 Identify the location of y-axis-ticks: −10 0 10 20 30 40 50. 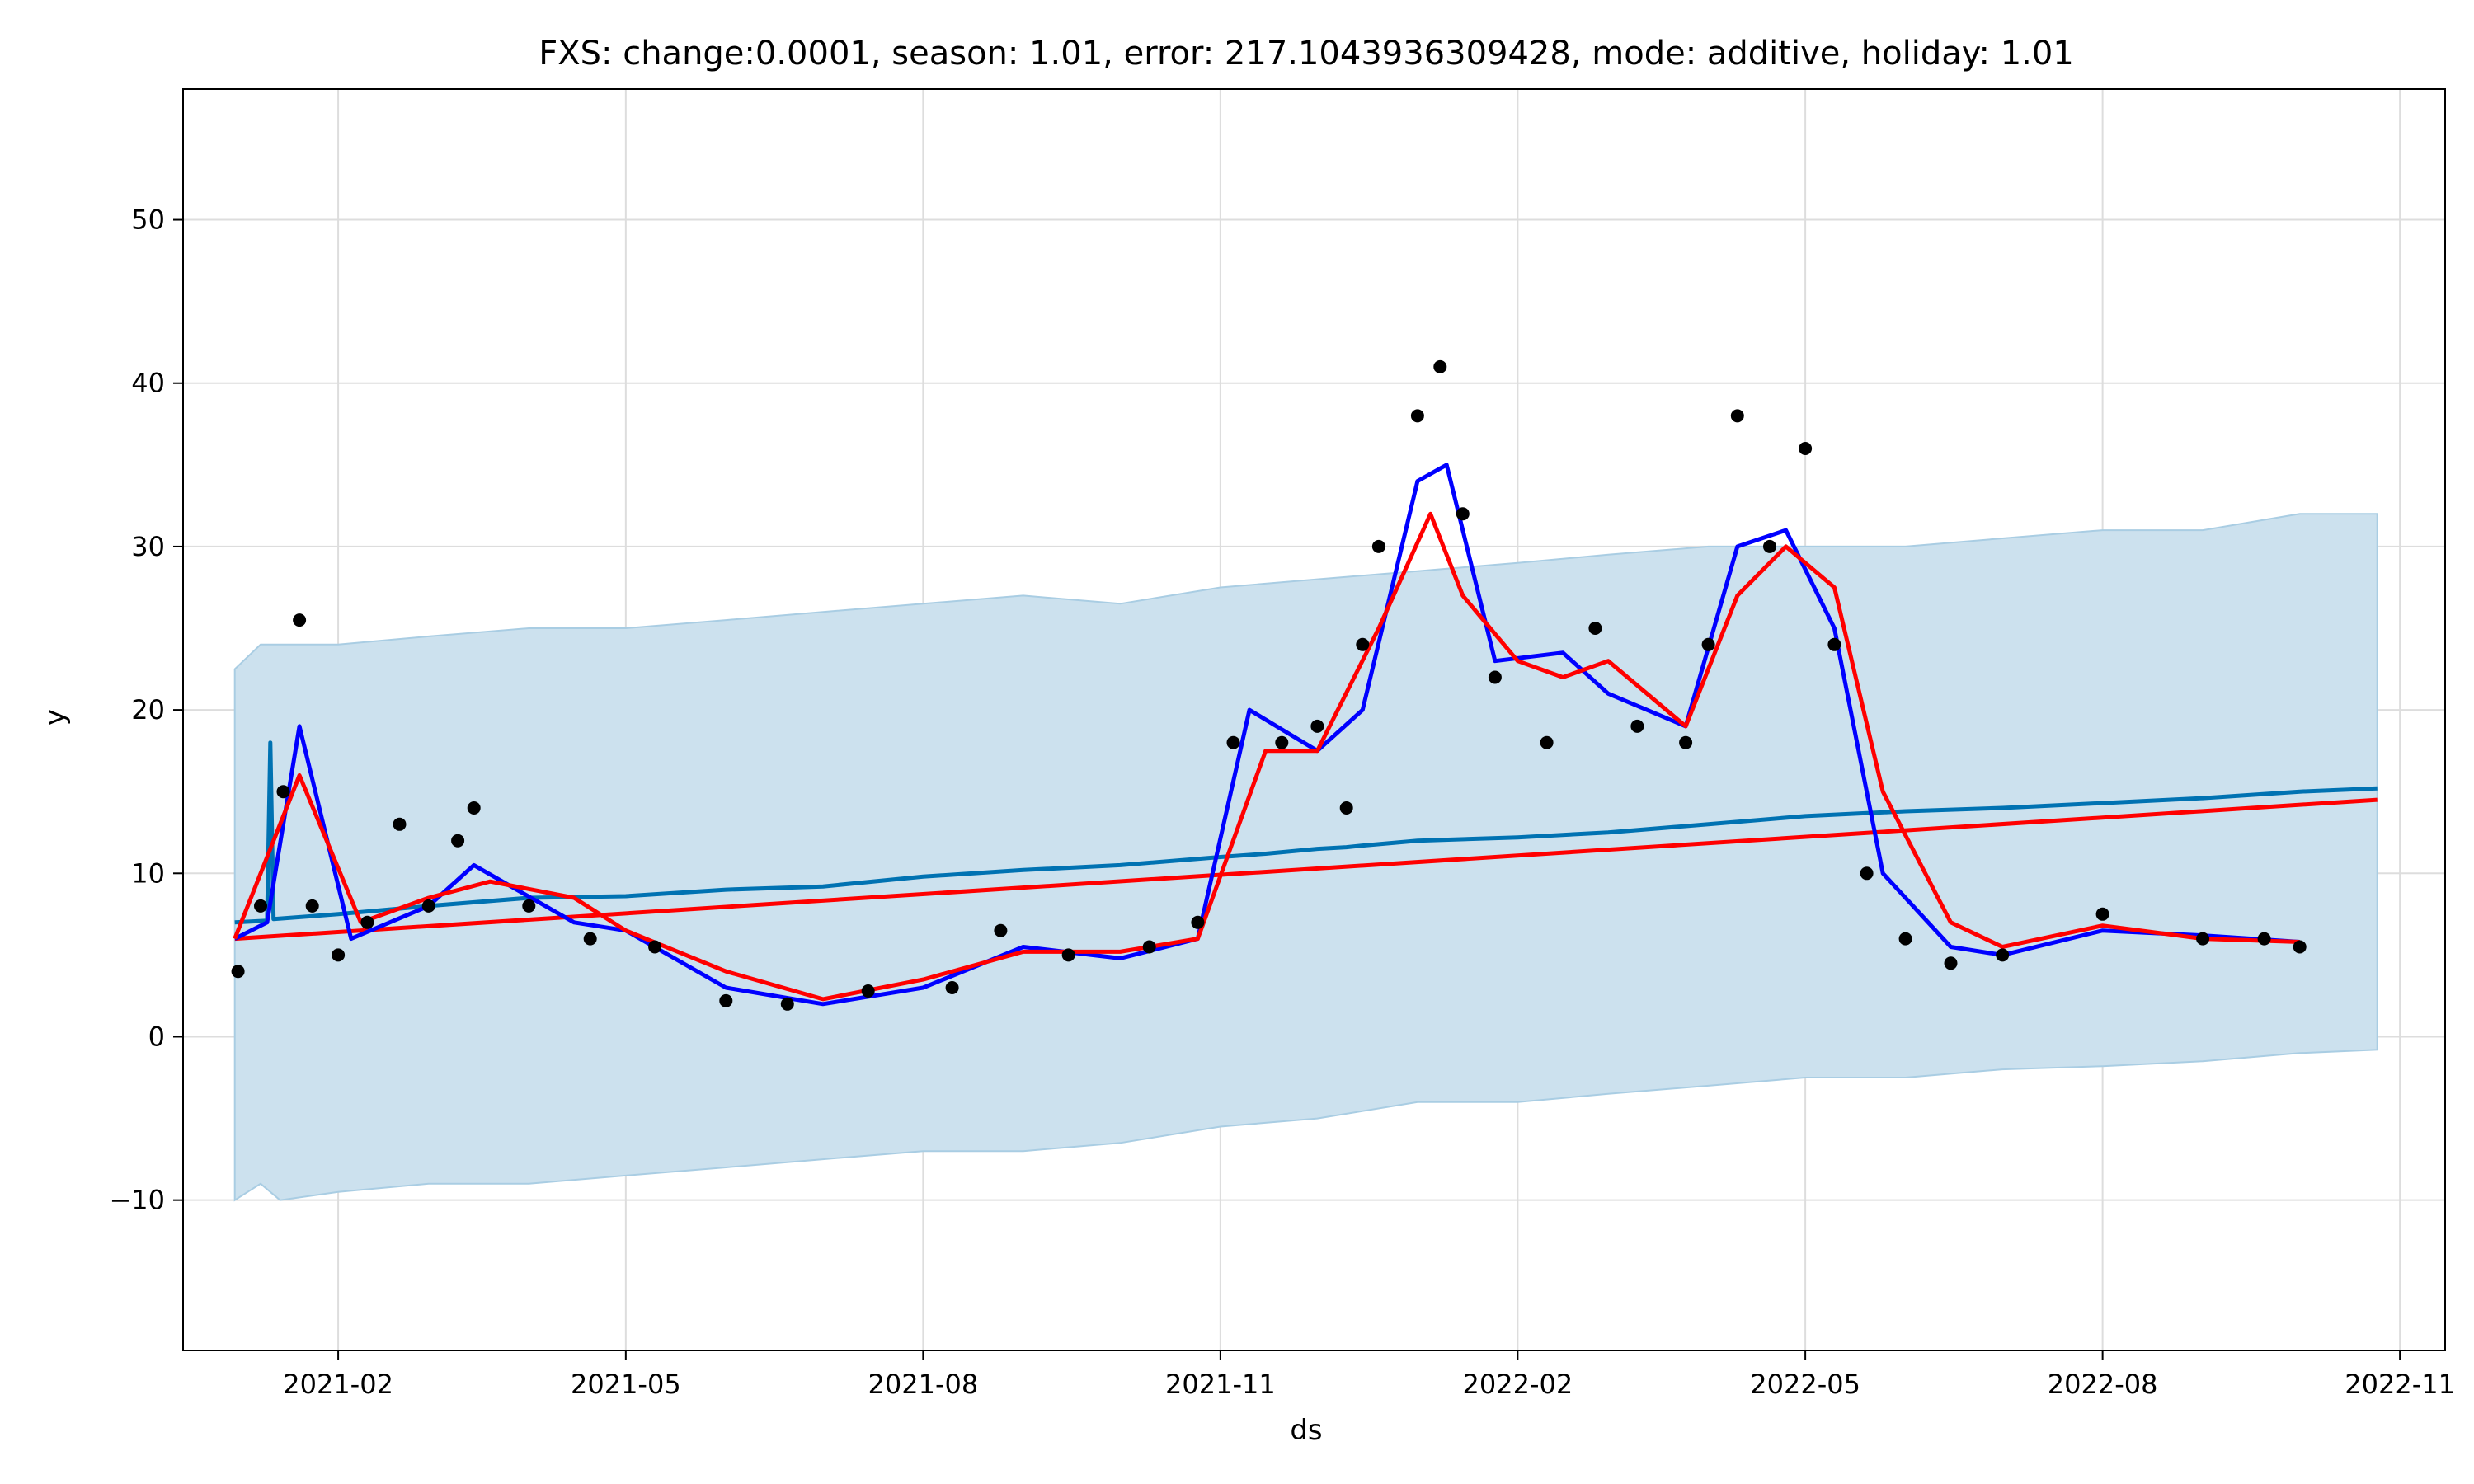
(146, 710).